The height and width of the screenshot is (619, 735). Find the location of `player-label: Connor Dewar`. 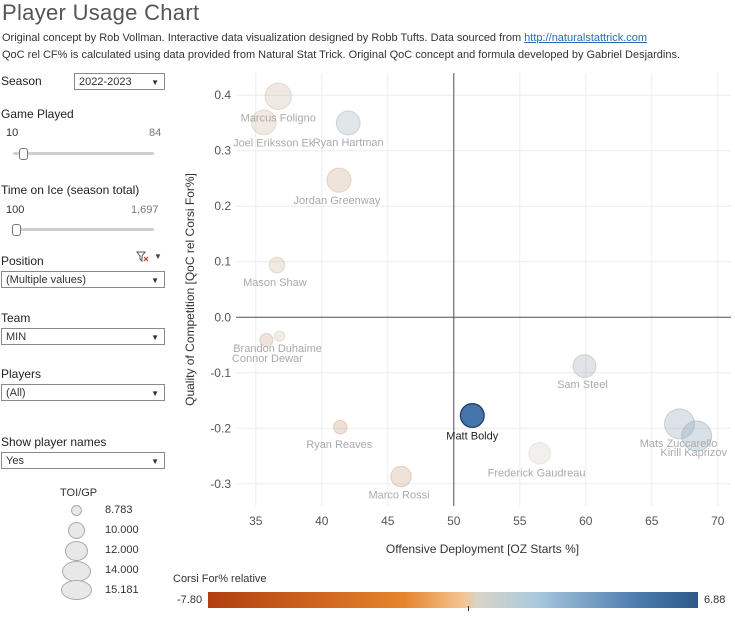

player-label: Connor Dewar is located at coordinates (267, 359).